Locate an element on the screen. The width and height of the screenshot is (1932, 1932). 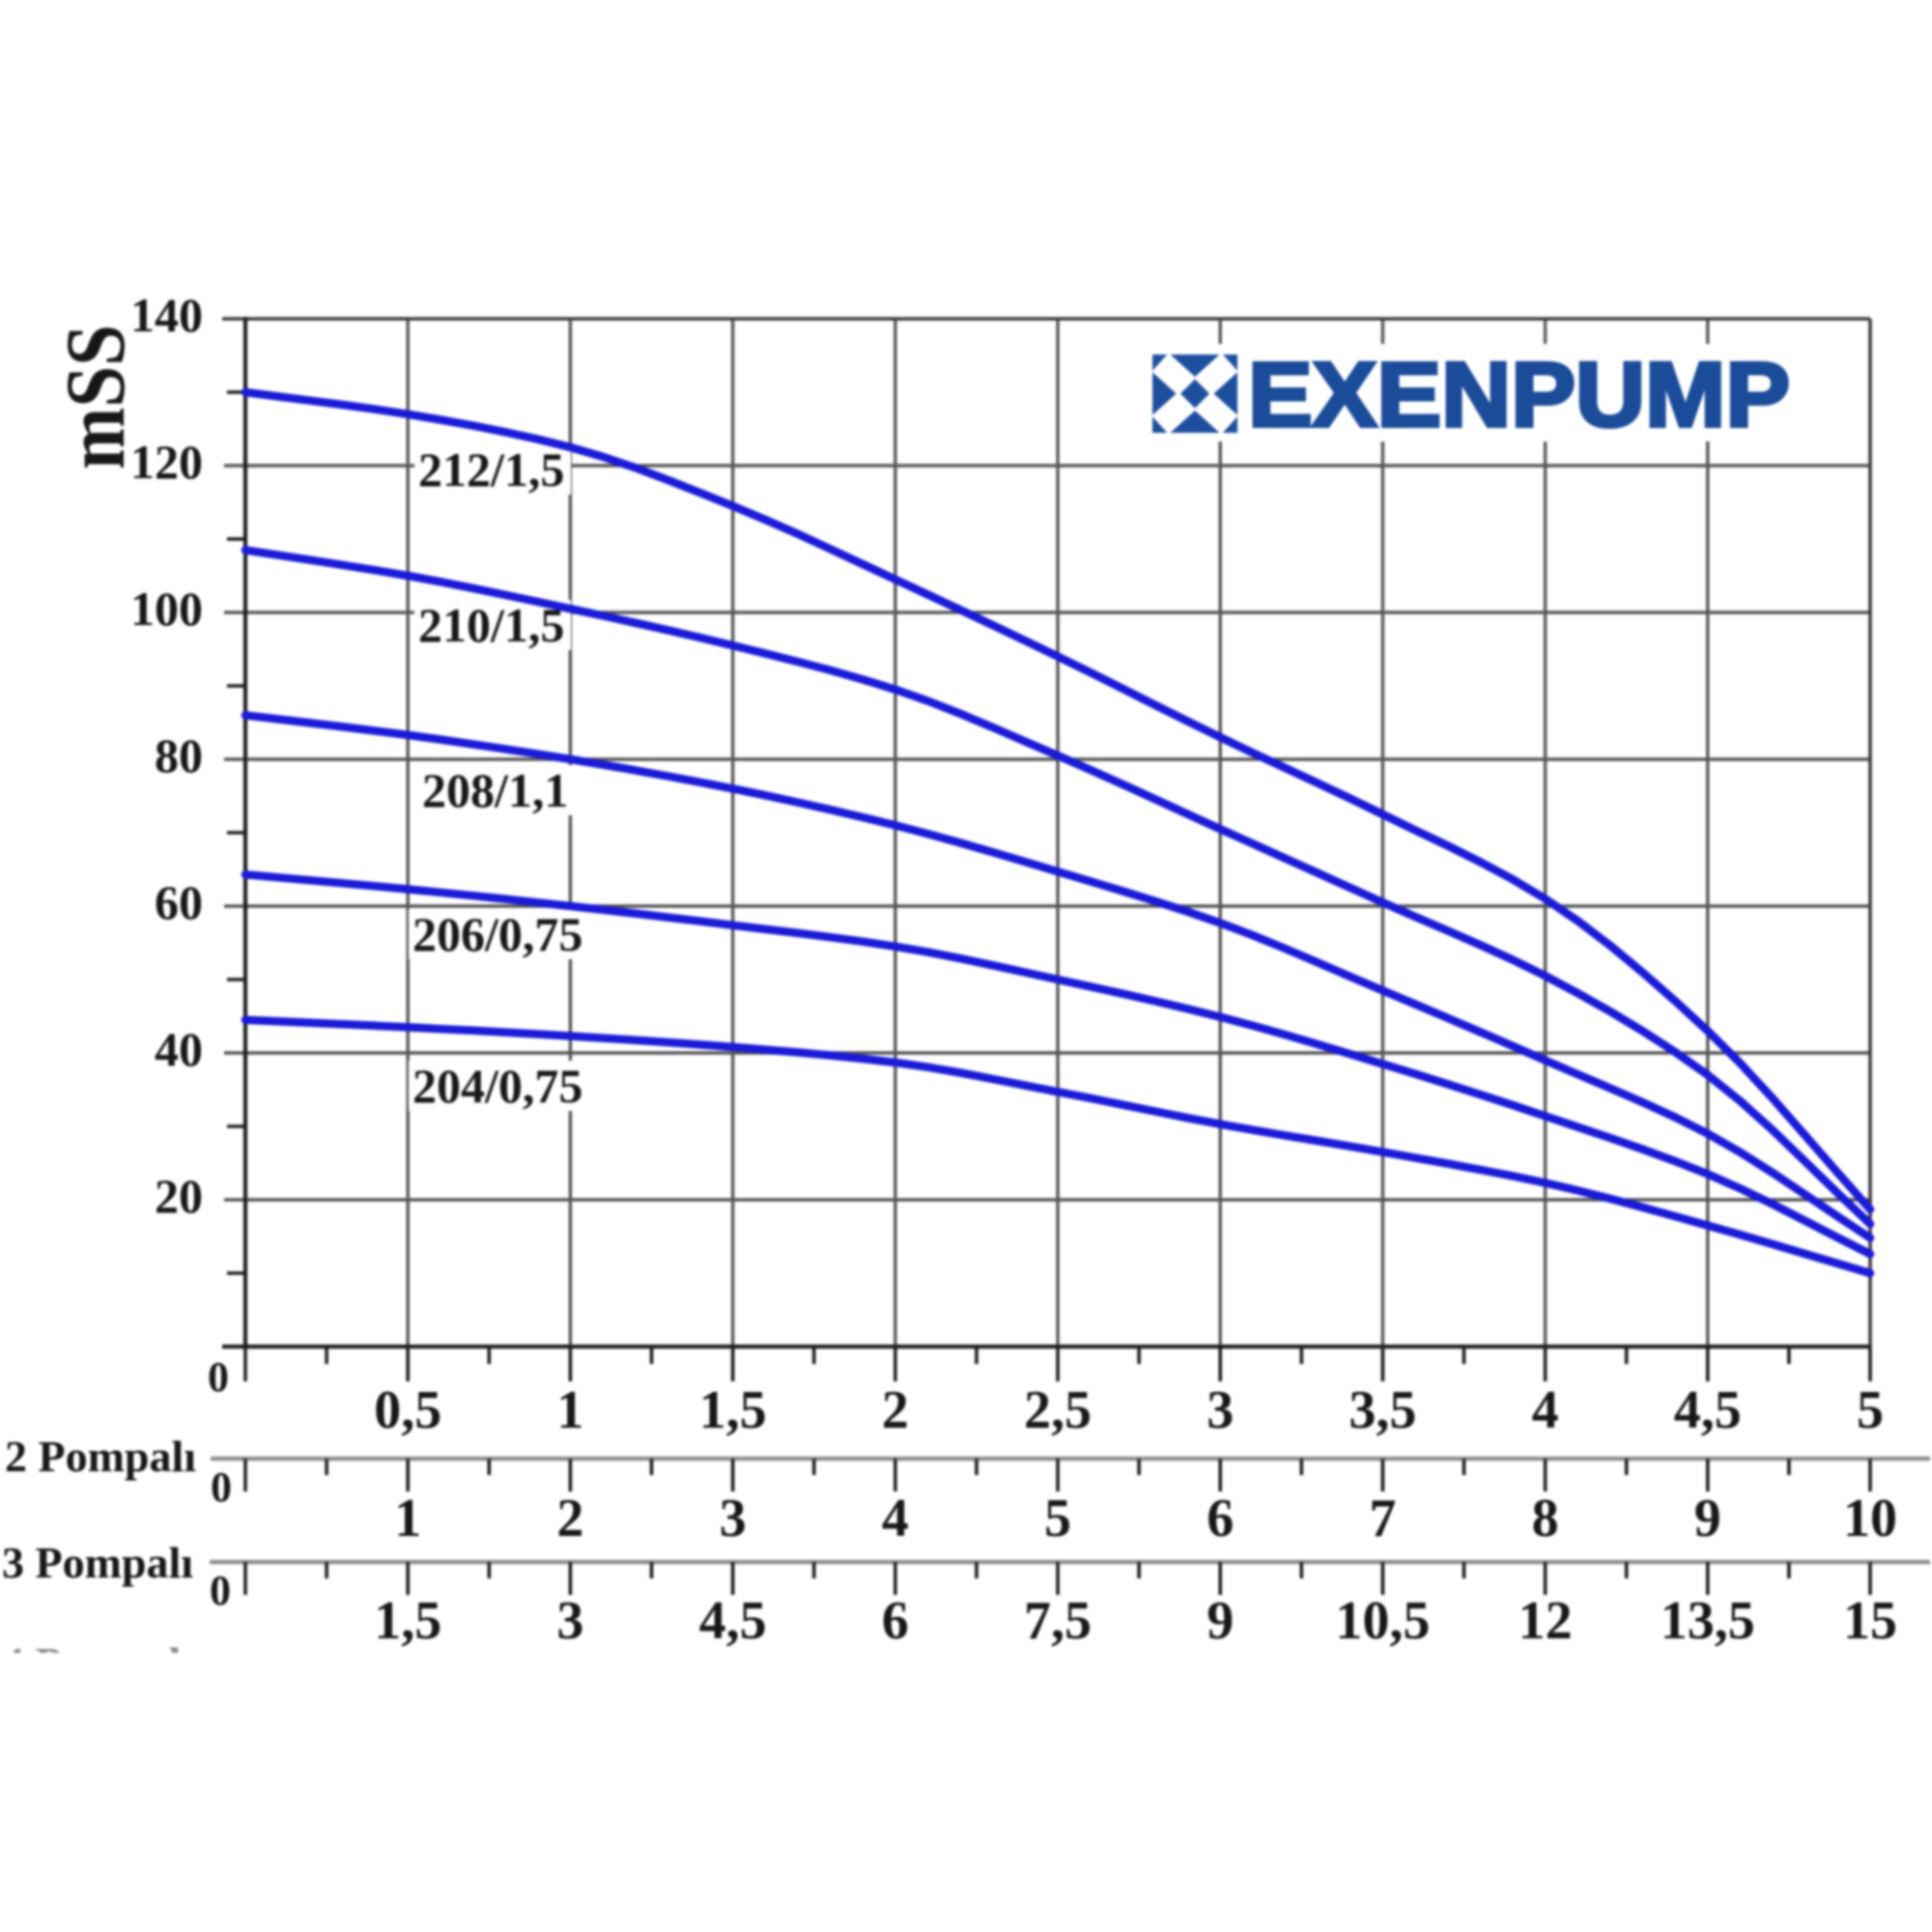
svg-text: 12 is located at coordinates (1546, 1621).